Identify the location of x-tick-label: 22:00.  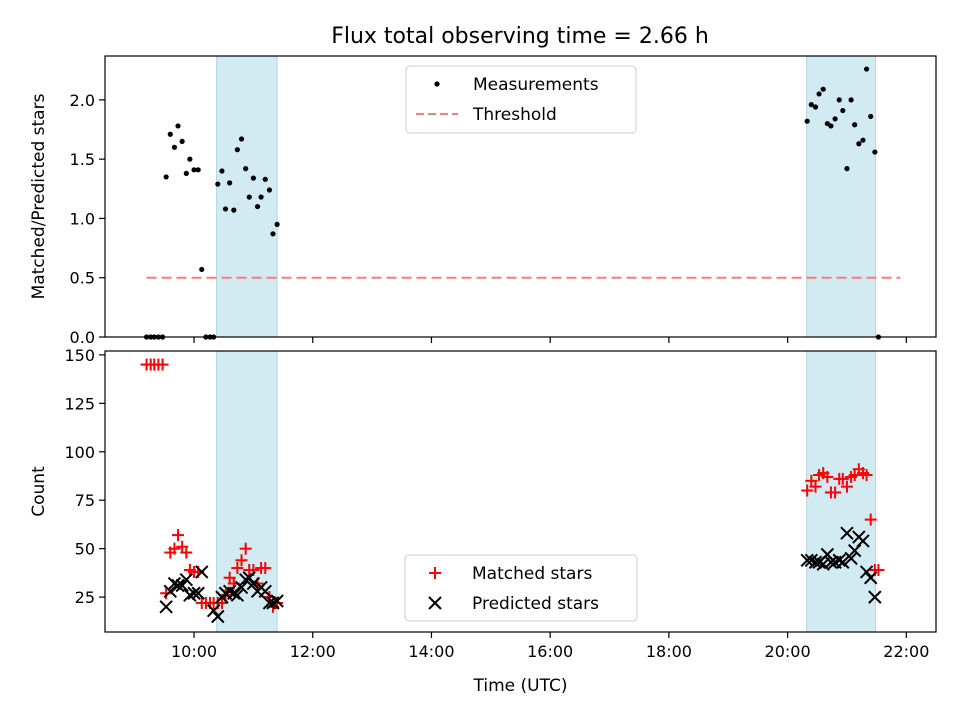
(906, 651).